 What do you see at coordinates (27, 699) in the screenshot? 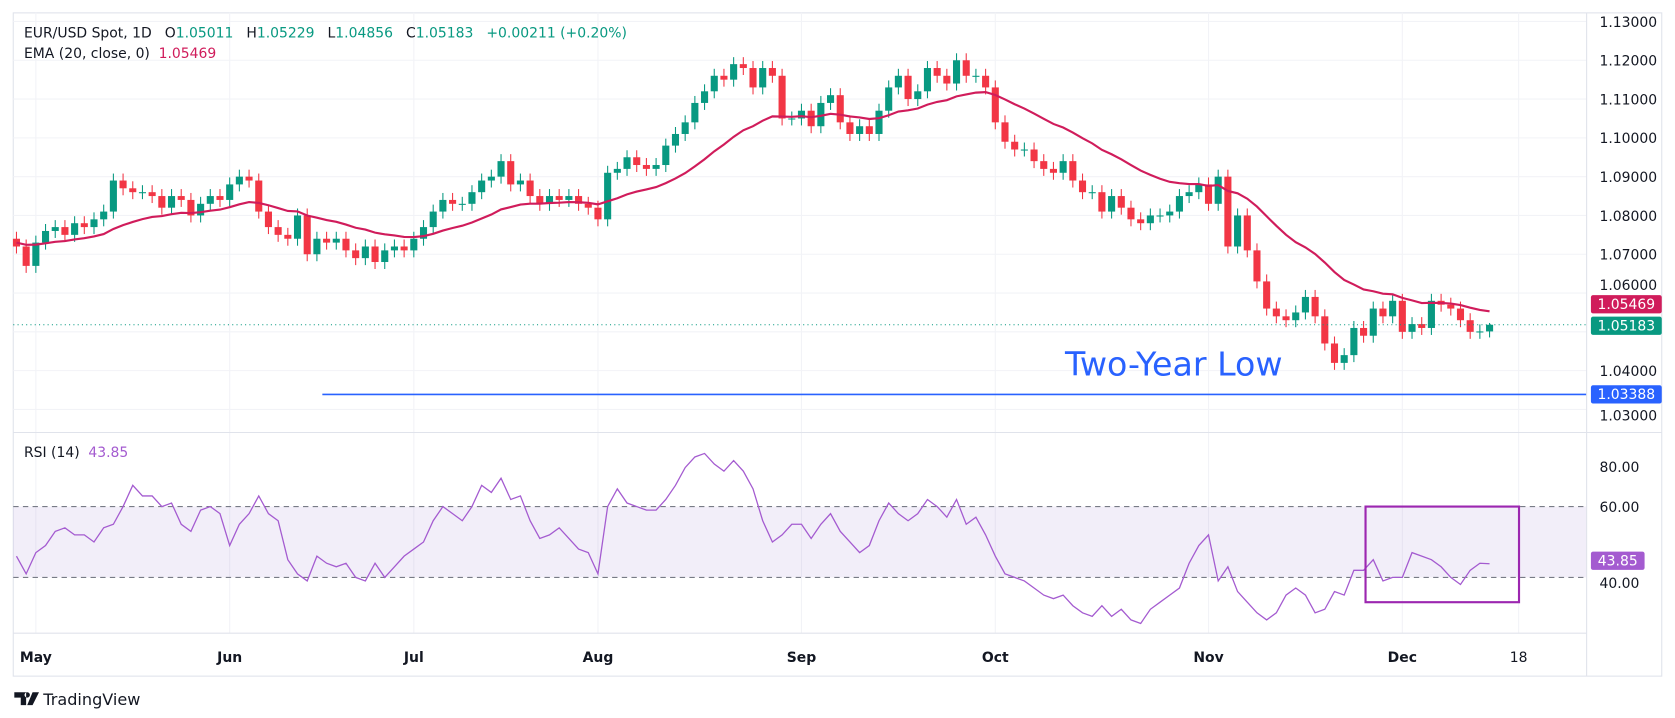
I see `tradingview-icon` at bounding box center [27, 699].